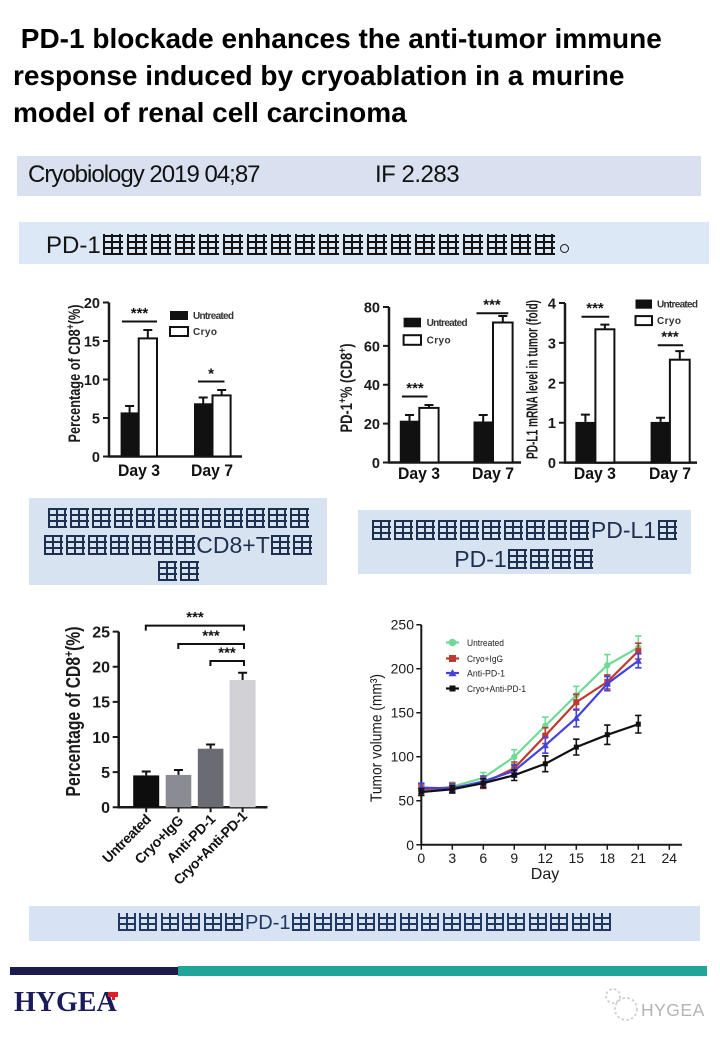 The image size is (720, 1040). I want to click on svg-text: 25, so click(101, 632).